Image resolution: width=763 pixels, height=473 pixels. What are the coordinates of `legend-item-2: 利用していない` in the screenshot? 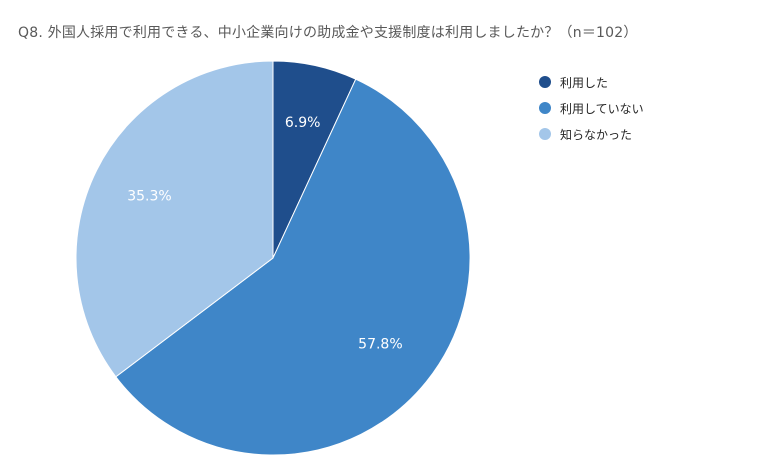 It's located at (591, 108).